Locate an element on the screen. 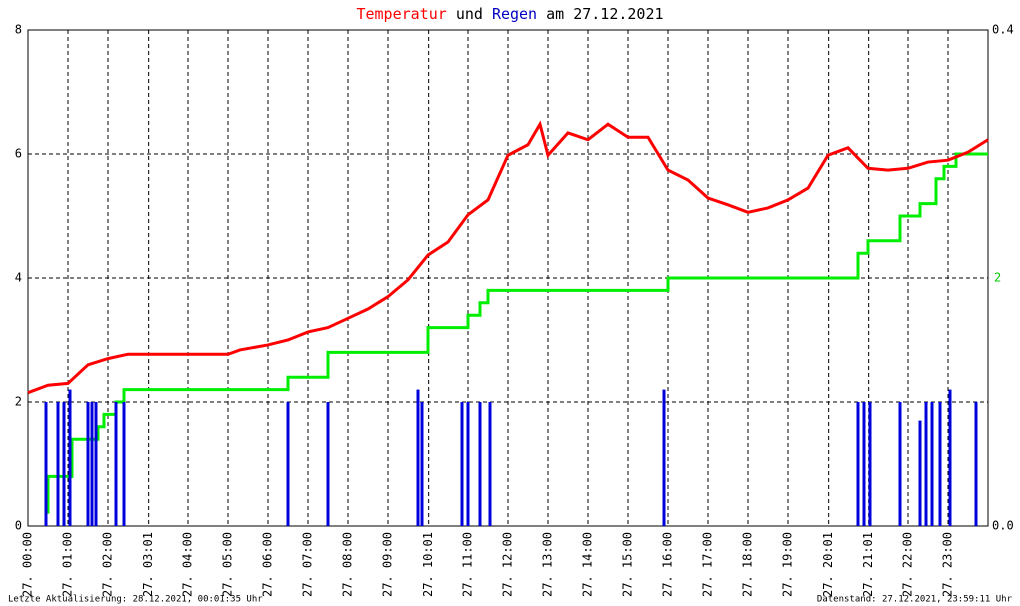  x-tick-label: 27. 19:00 is located at coordinates (788, 564).